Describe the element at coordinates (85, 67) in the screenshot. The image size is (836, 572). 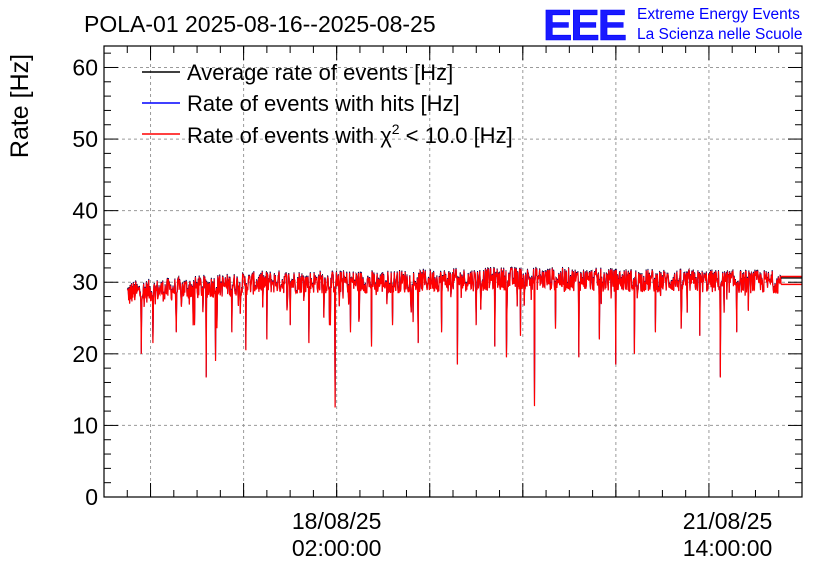
I see `y-tick-label: 60` at that location.